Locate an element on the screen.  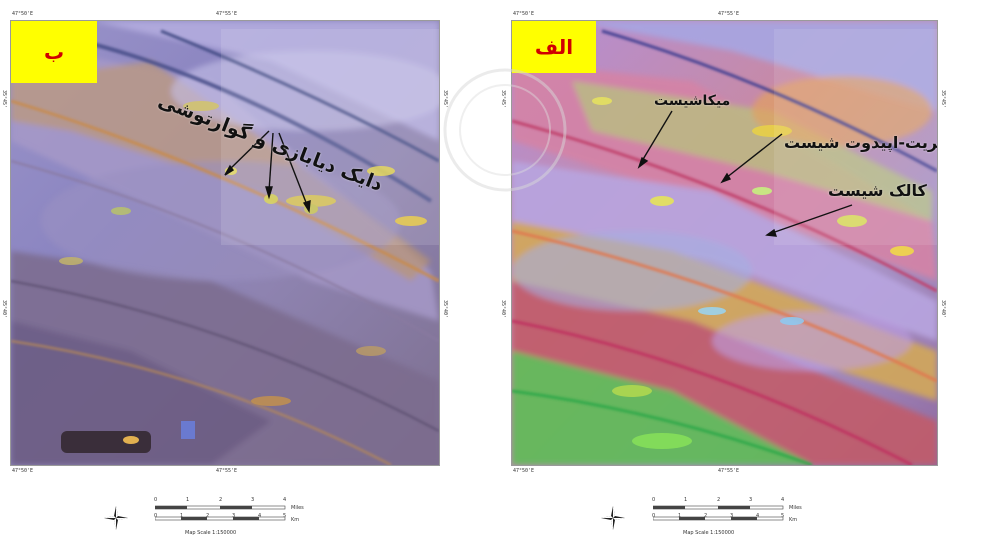
coord-right-top-r: 35°45' is located at coordinates (943, 99).